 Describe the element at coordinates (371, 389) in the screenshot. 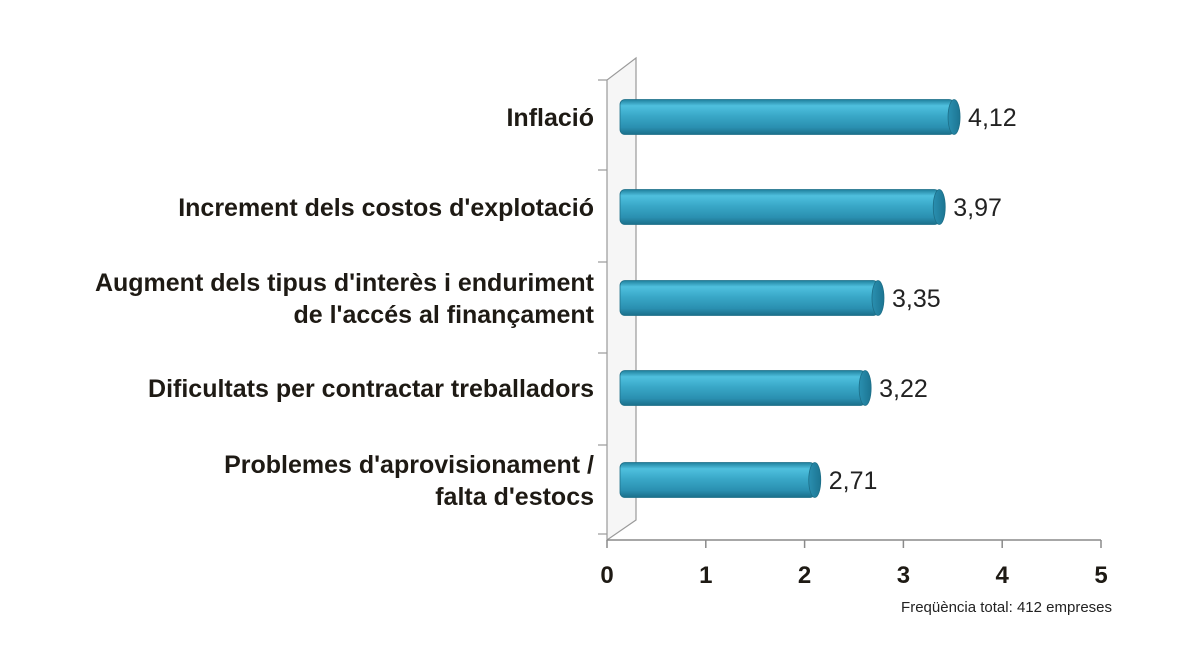

I see `category-label: Dificultats per contractar treballadors` at that location.